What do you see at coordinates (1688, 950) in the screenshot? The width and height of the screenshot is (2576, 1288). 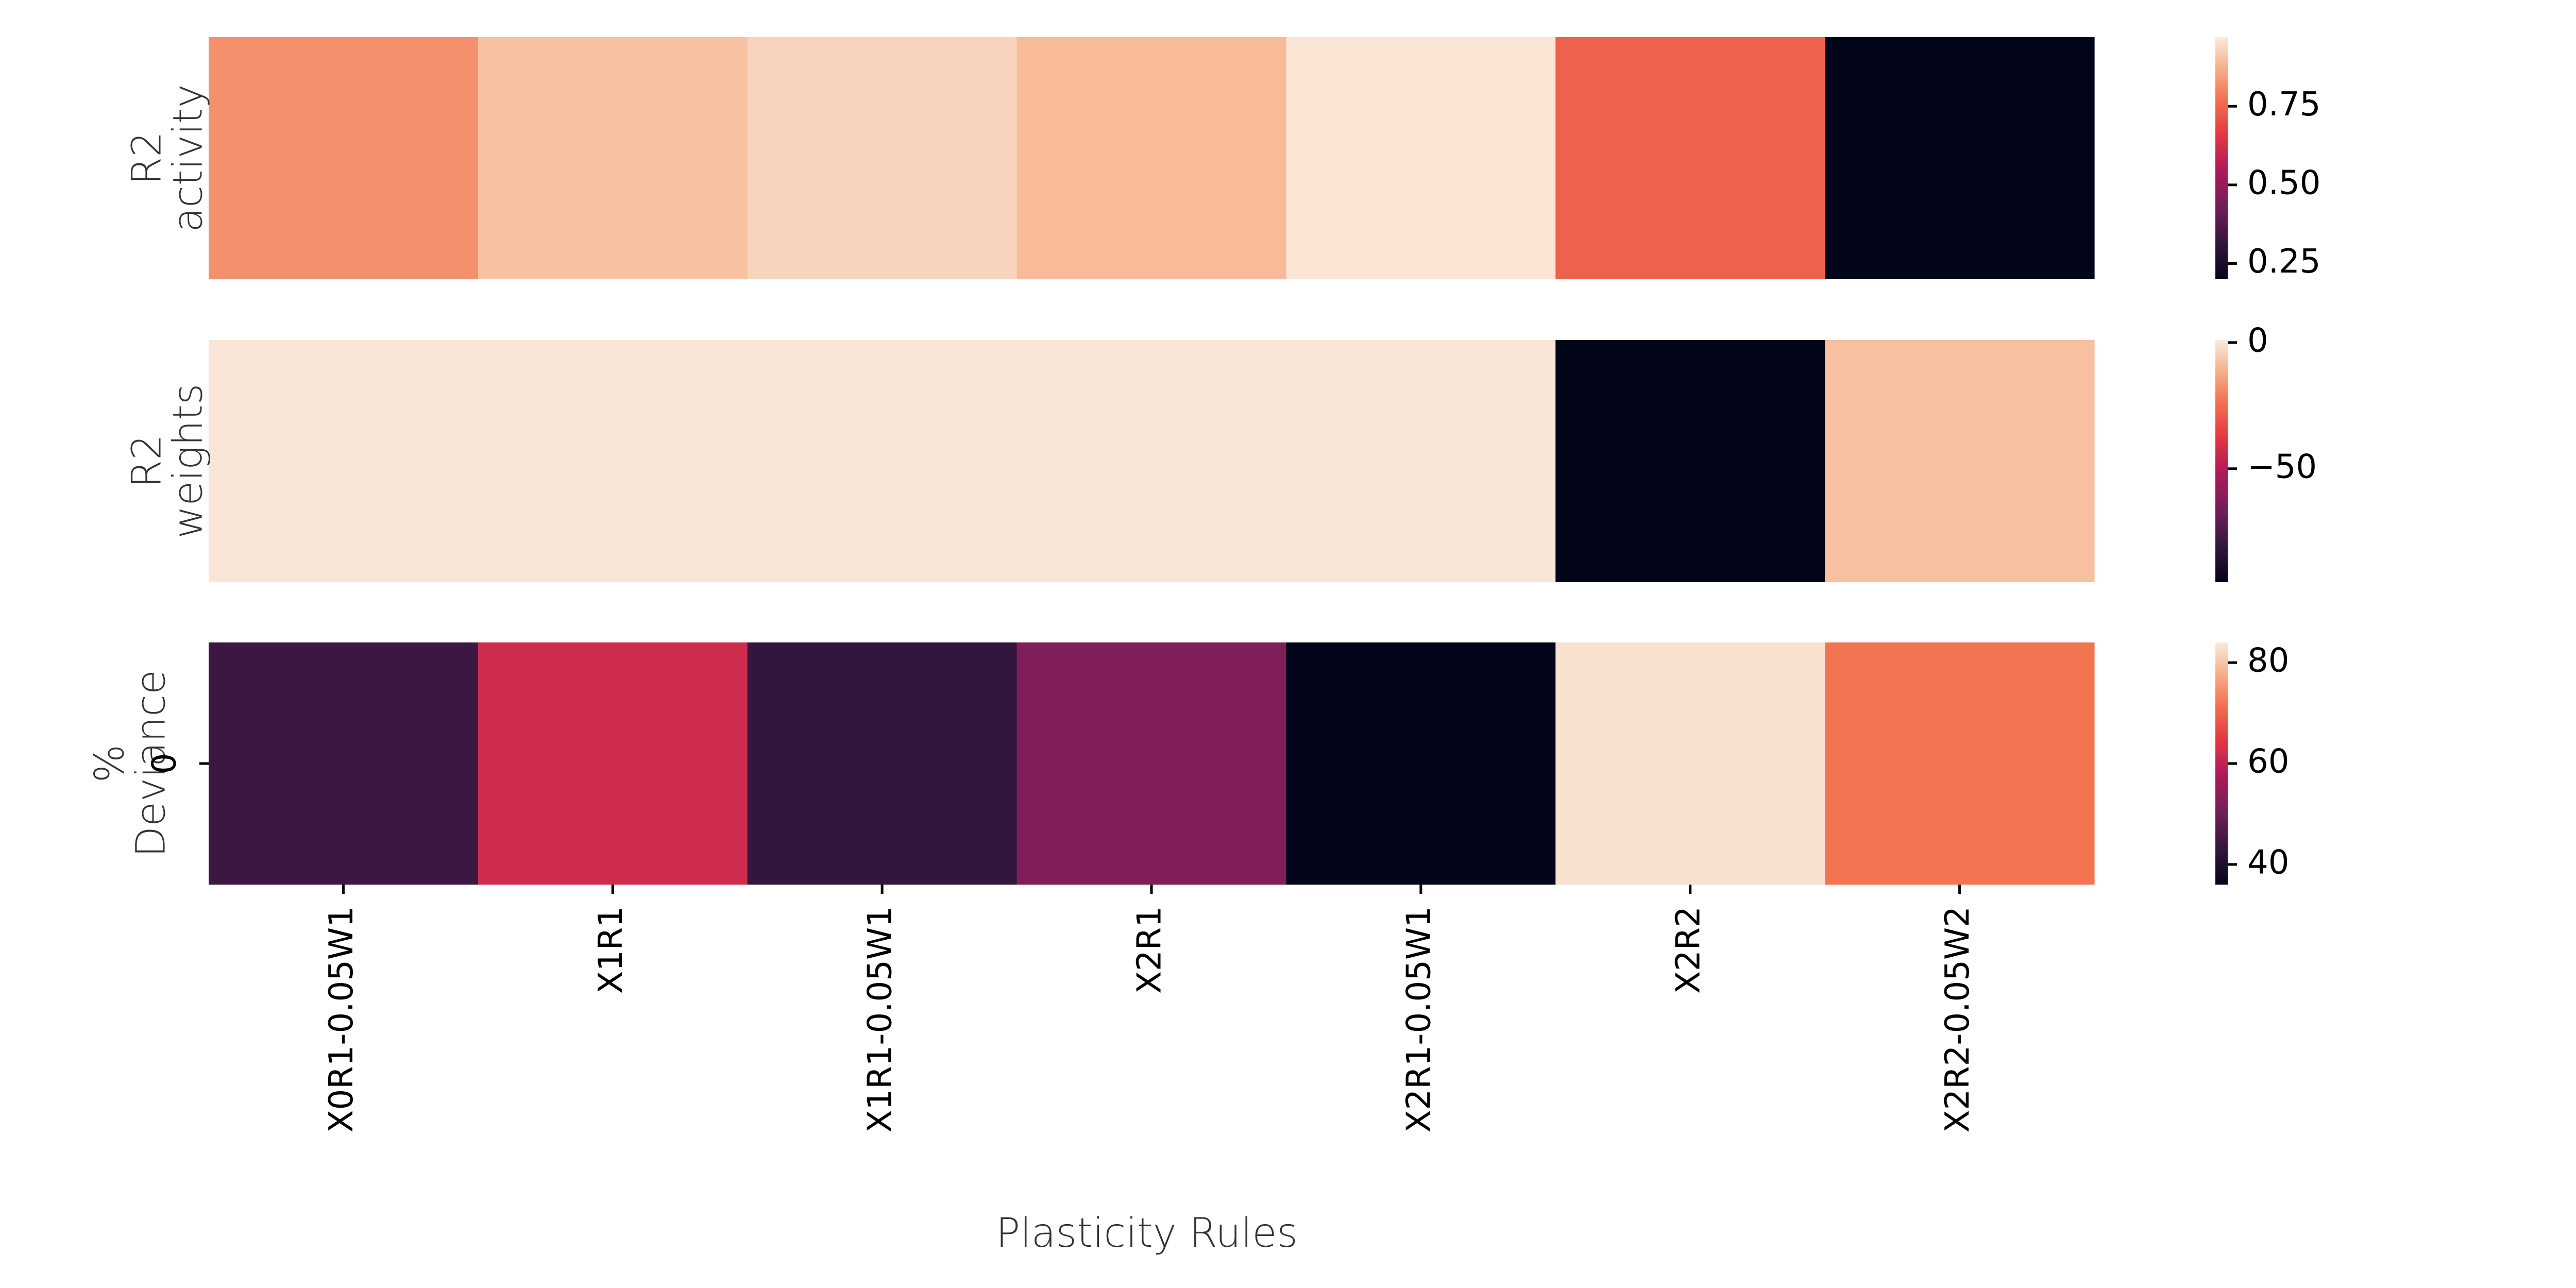 I see `x-tick-label: X2R2` at bounding box center [1688, 950].